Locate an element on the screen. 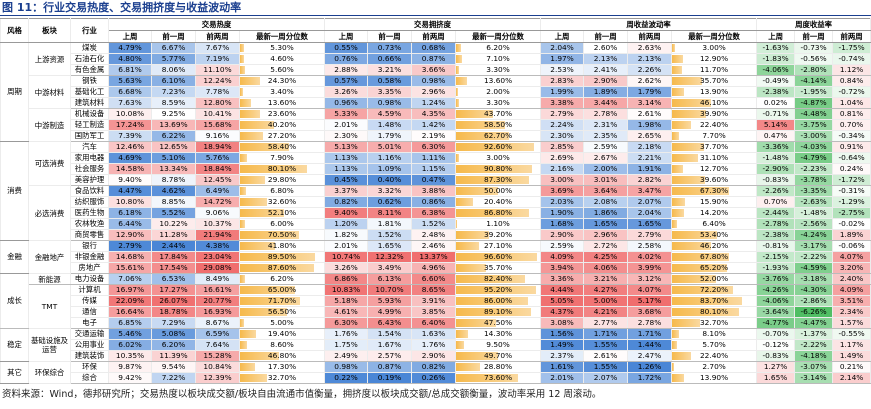 The image size is (871, 409). percentile-value: 13.60% is located at coordinates (498, 81).